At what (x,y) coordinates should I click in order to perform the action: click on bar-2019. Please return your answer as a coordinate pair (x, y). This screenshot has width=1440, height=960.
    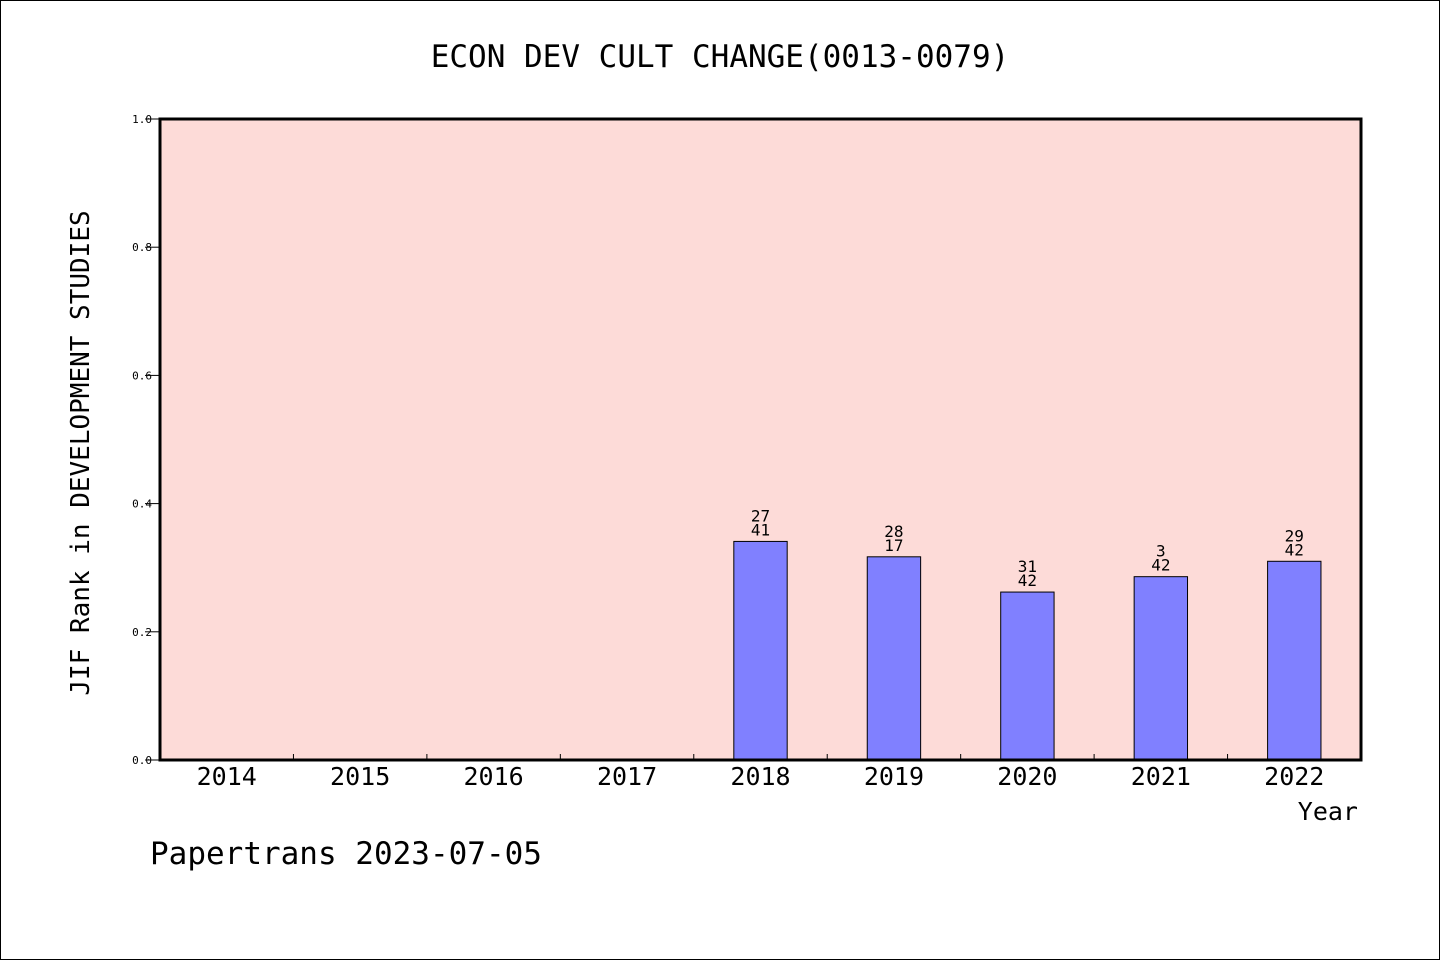
    Looking at the image, I should click on (894, 658).